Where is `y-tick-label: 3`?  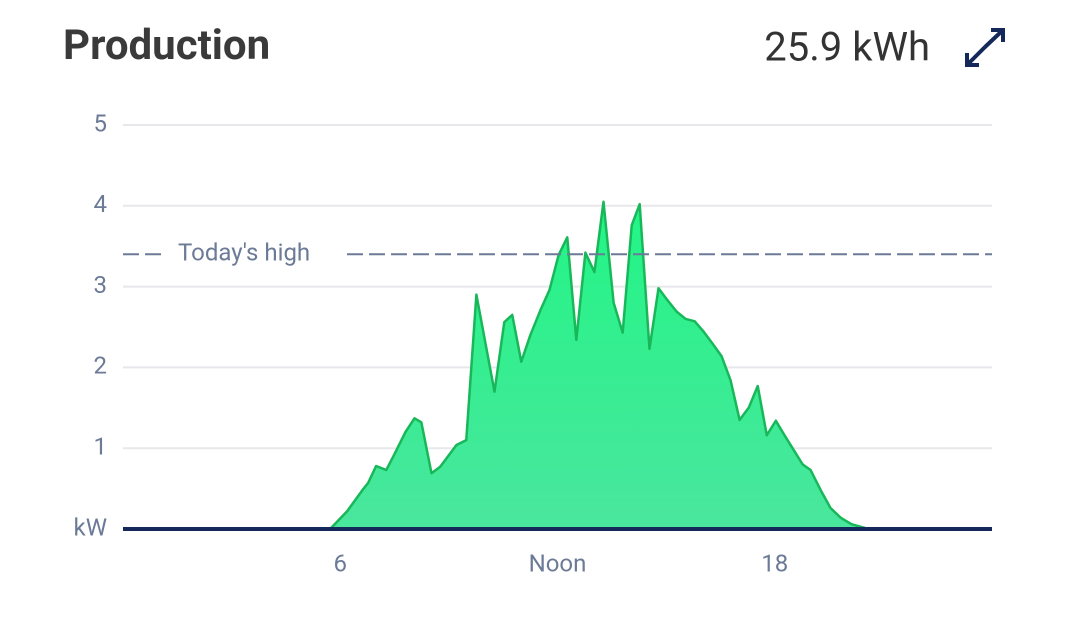
y-tick-label: 3 is located at coordinates (101, 285).